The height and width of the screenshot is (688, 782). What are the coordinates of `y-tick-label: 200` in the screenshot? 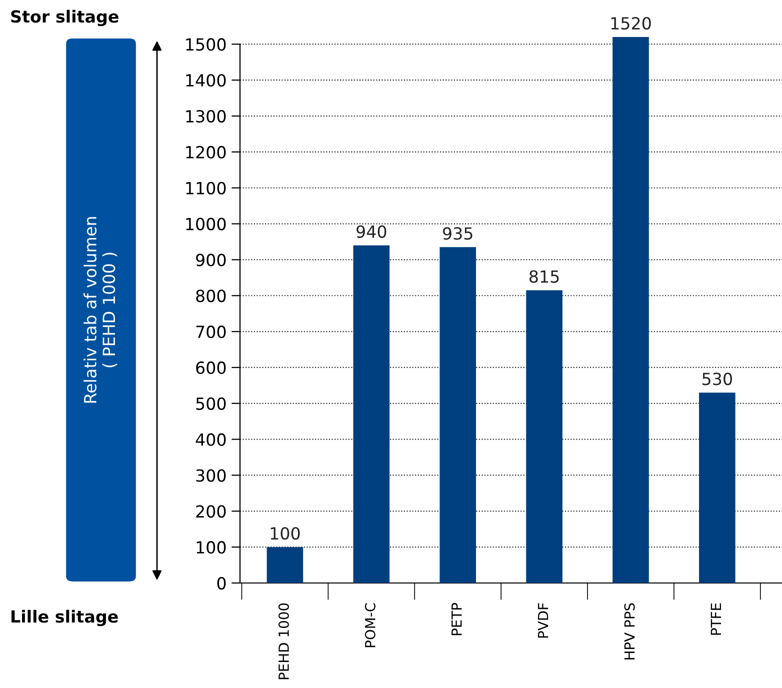 It's located at (211, 511).